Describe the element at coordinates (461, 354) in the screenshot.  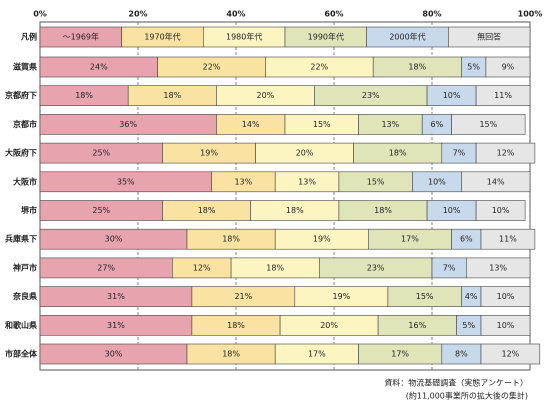
I see `value-label: 8%` at that location.